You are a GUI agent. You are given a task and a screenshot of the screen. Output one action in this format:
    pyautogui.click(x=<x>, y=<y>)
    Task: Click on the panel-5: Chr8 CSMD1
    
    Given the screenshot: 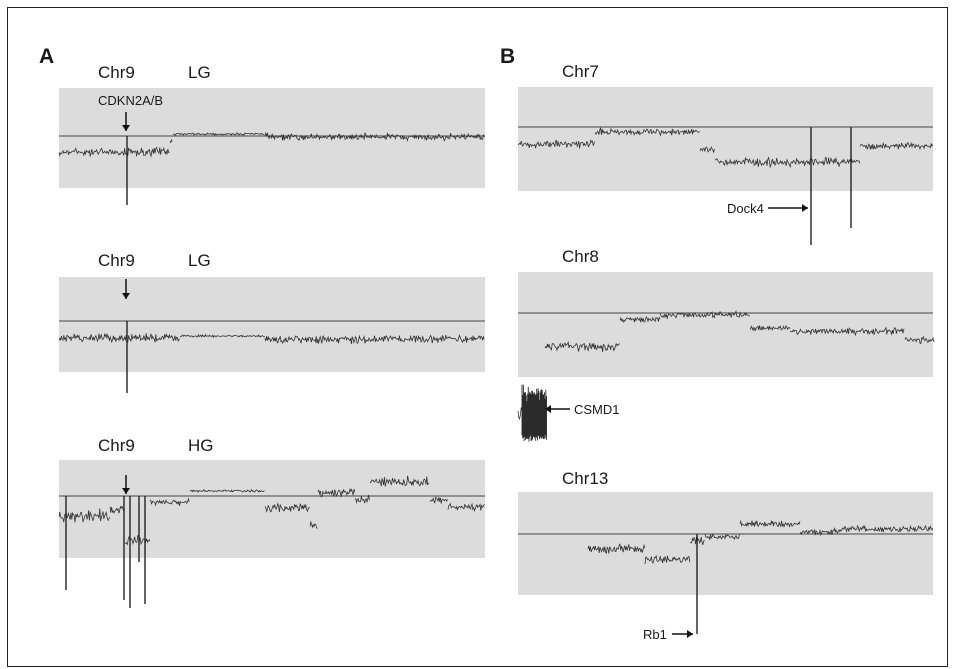 What is the action you would take?
    pyautogui.click(x=726, y=344)
    